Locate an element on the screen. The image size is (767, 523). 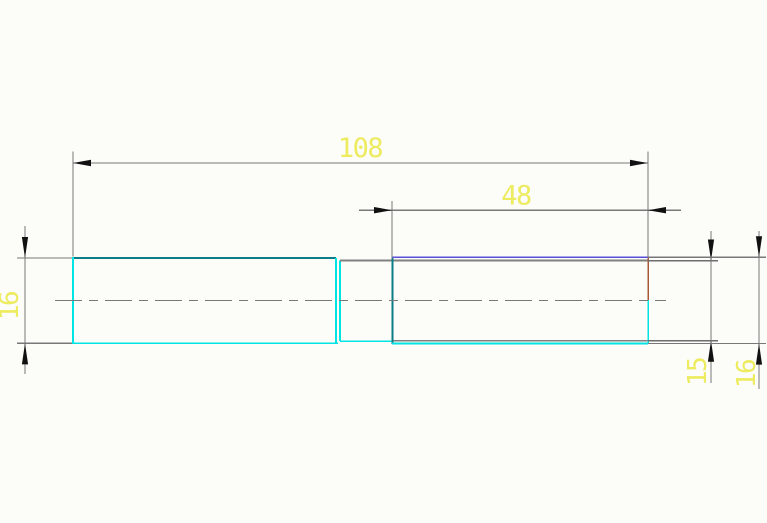
dim-left-16-arrow-bottom is located at coordinates (25, 354).